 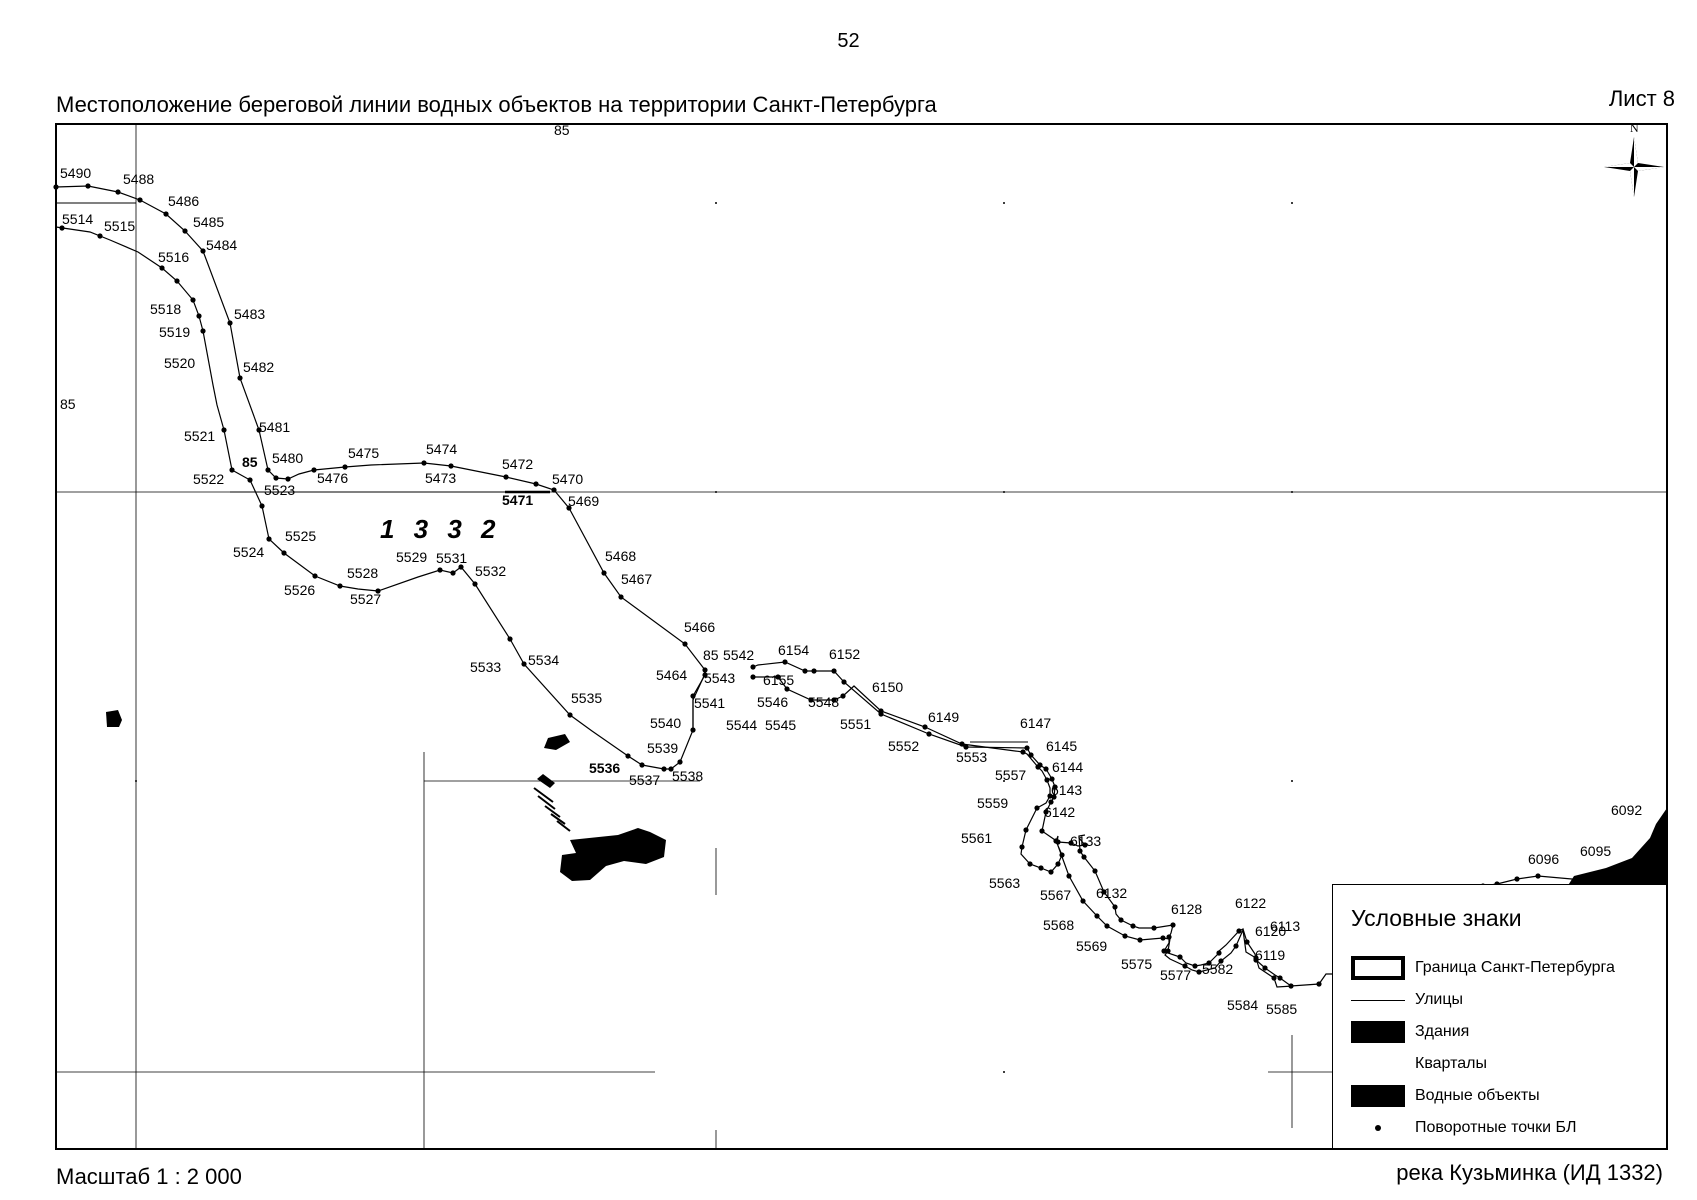 What do you see at coordinates (362, 573) in the screenshot?
I see `point-label: 5528` at bounding box center [362, 573].